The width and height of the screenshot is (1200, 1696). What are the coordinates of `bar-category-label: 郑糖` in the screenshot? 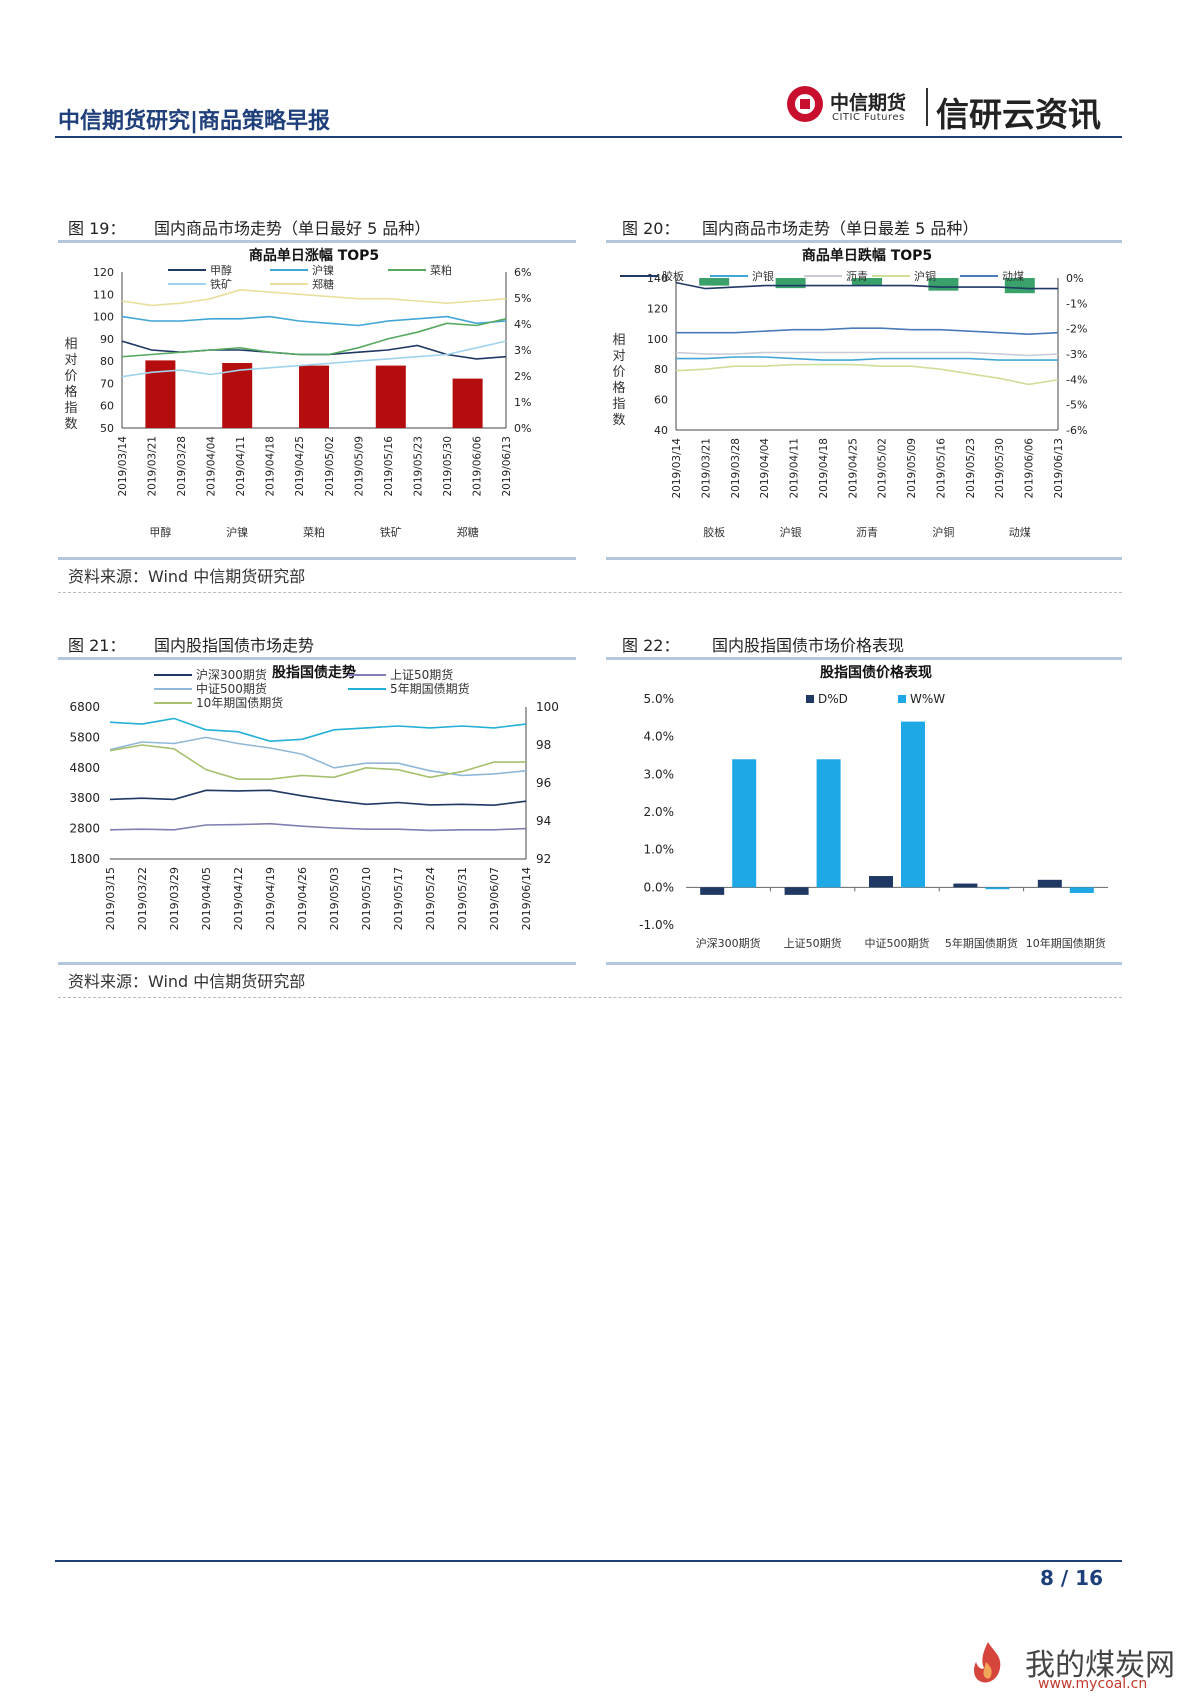 It's located at (468, 532).